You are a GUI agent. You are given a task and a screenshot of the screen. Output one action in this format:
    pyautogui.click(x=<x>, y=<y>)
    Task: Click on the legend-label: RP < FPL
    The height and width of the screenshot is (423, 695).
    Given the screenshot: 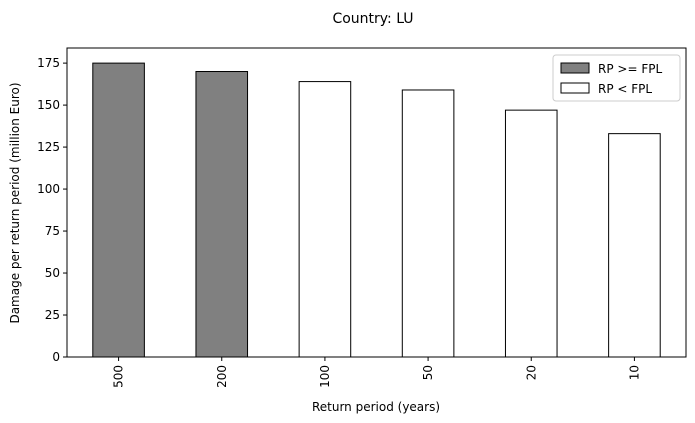 What is the action you would take?
    pyautogui.click(x=625, y=89)
    